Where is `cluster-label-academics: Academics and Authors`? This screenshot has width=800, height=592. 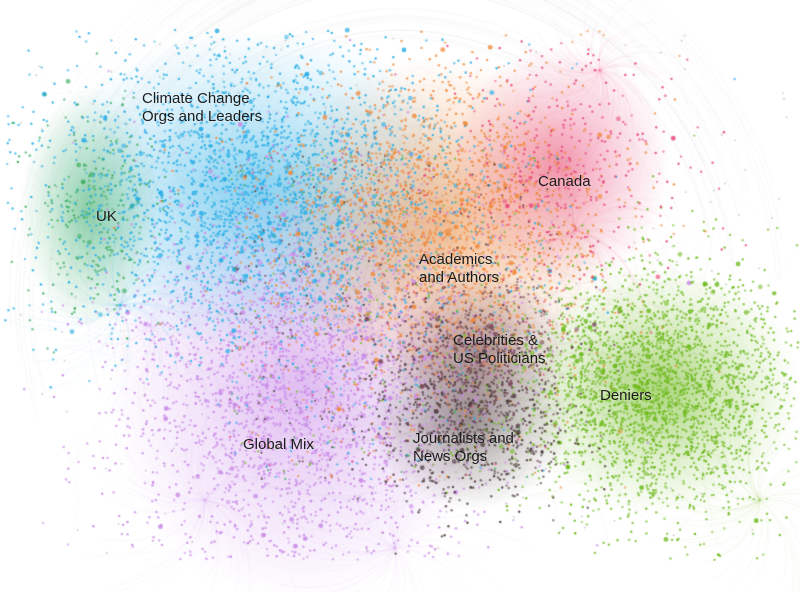
cluster-label-academics: Academics and Authors is located at coordinates (459, 268).